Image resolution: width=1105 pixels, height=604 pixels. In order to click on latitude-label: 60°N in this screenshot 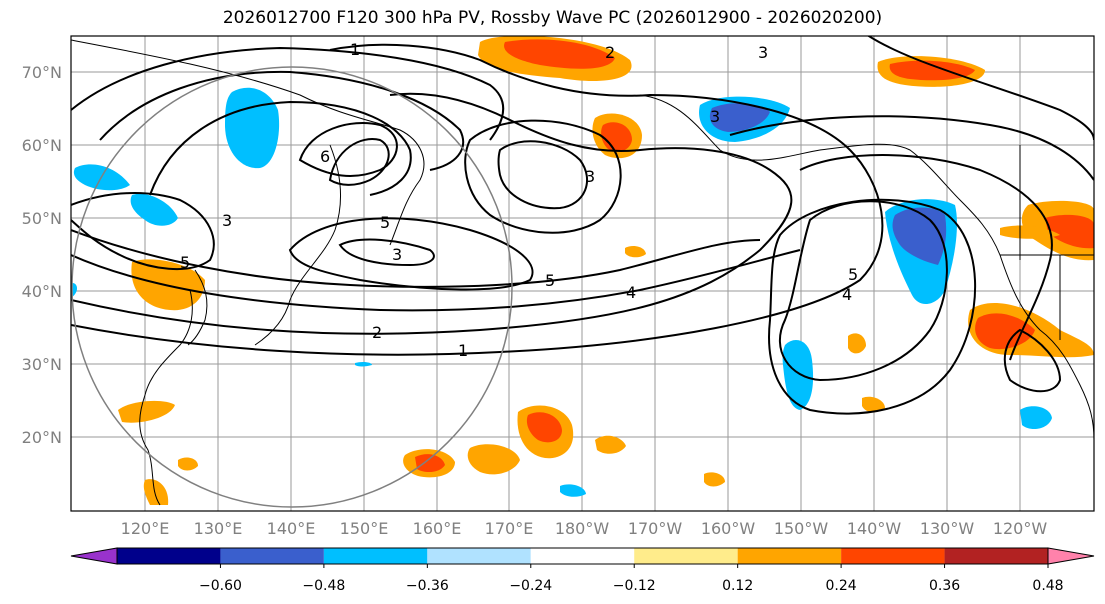, I will do `click(42, 145)`.